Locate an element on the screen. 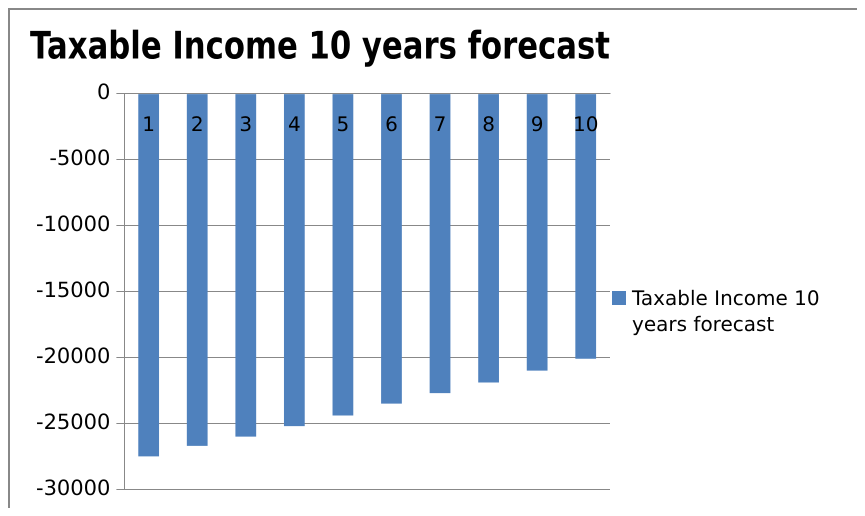  x-tick-label: 4 is located at coordinates (294, 124).